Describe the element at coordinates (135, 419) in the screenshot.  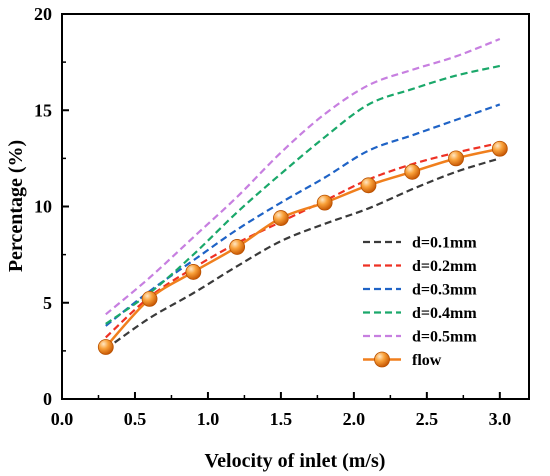
I see `x-tick-label: 0.5` at that location.